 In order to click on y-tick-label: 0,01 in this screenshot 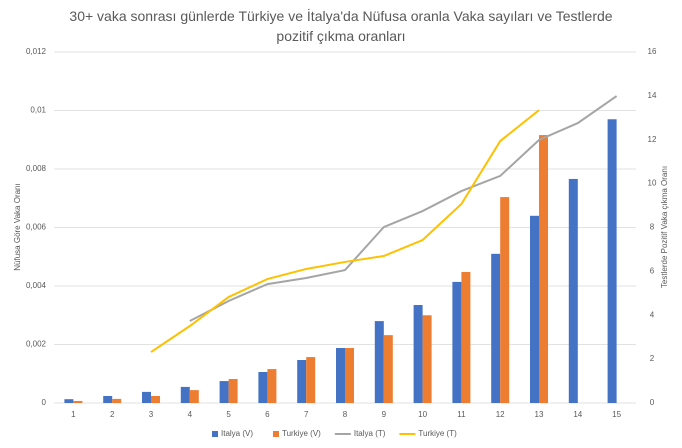, I will do `click(38, 110)`.